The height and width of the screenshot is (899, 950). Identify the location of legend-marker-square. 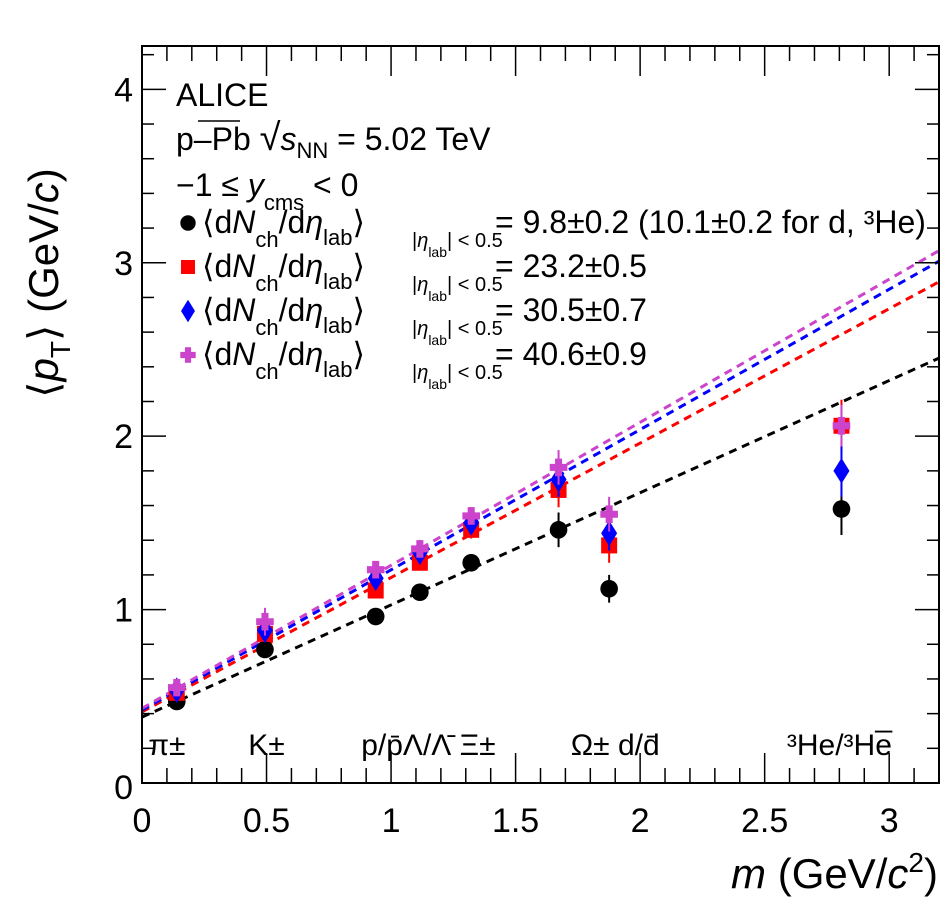
(188, 267).